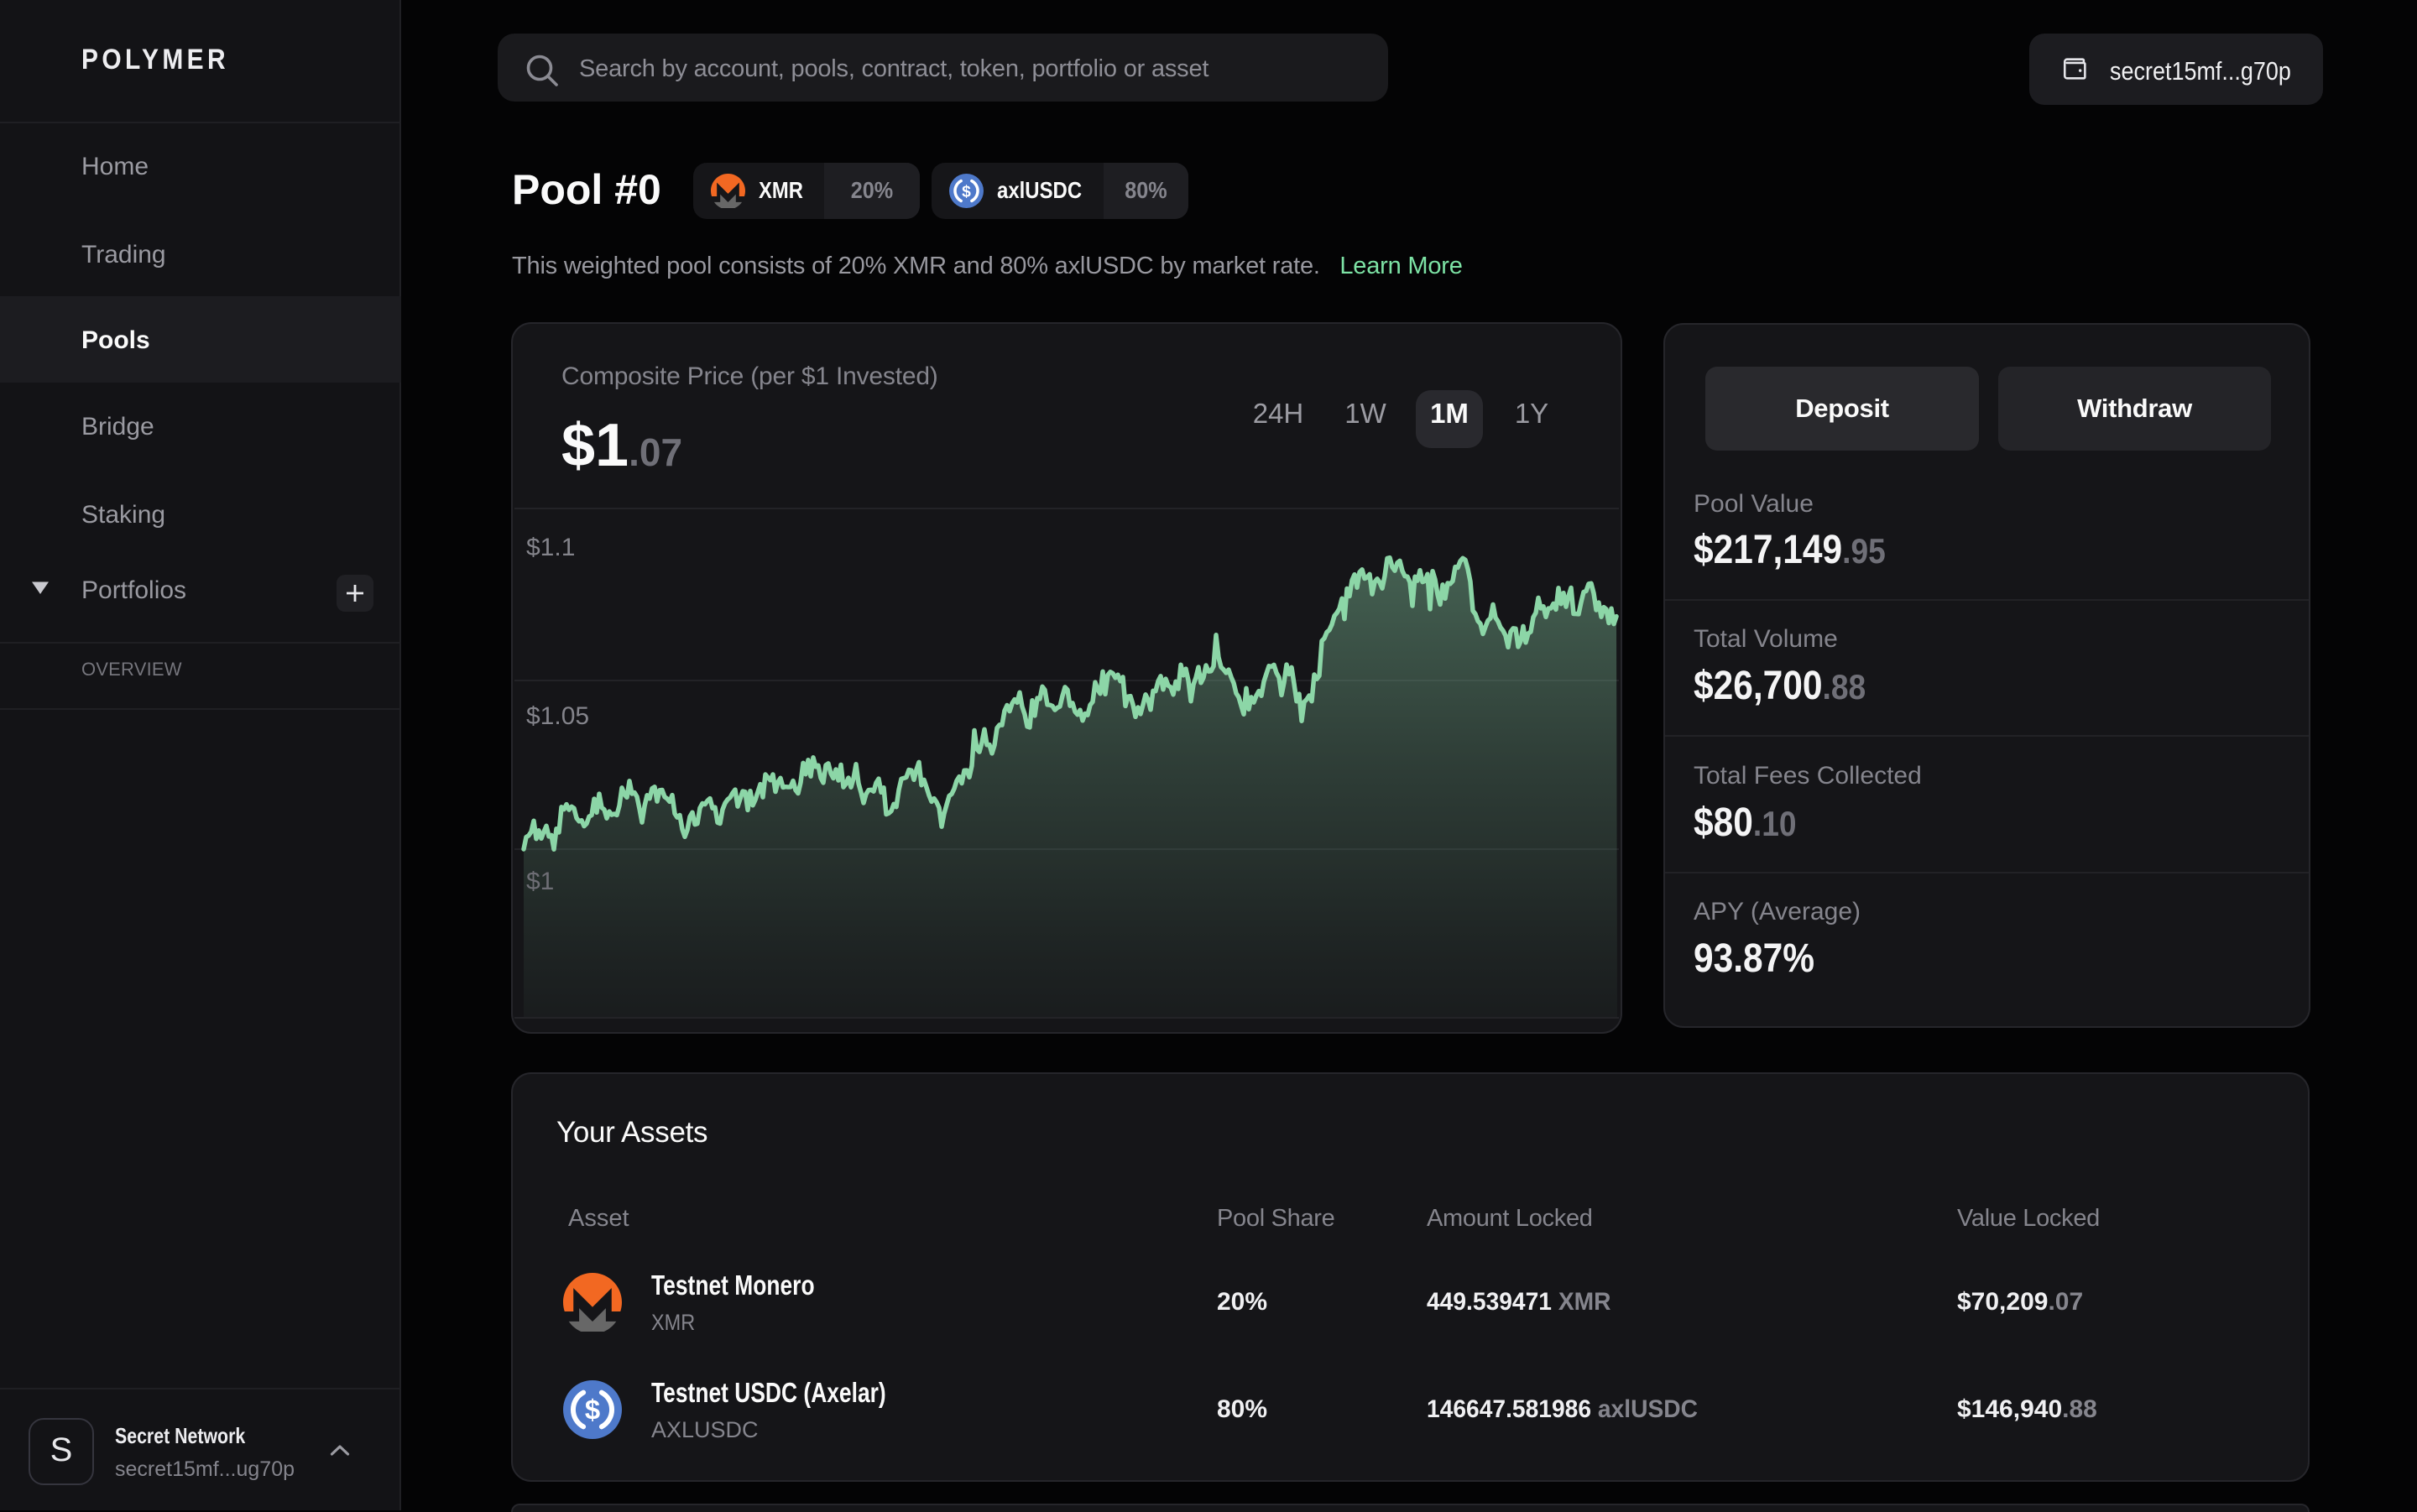 This screenshot has height=1512, width=2417. I want to click on svg-text: $1.05, so click(557, 716).